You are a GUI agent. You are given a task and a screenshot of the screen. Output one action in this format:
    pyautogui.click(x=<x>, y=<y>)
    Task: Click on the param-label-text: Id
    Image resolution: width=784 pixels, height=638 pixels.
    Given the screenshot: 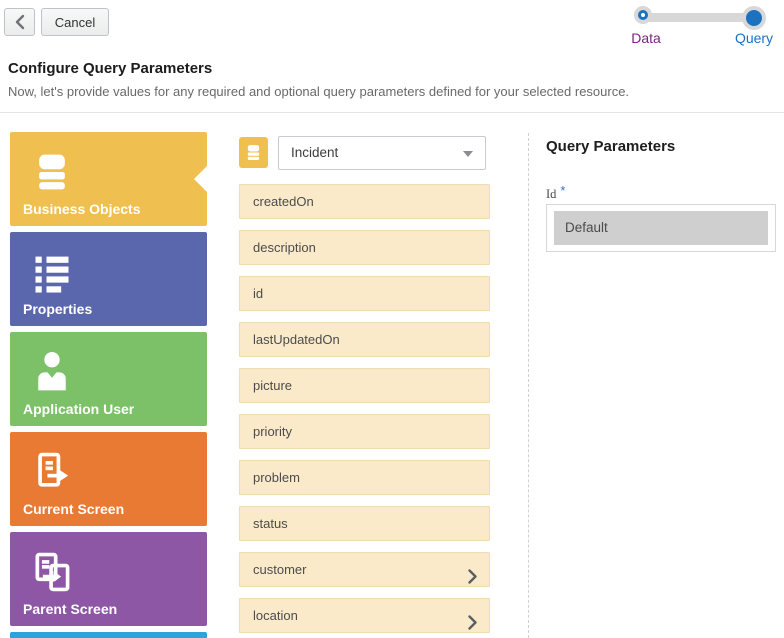 What is the action you would take?
    pyautogui.click(x=551, y=194)
    